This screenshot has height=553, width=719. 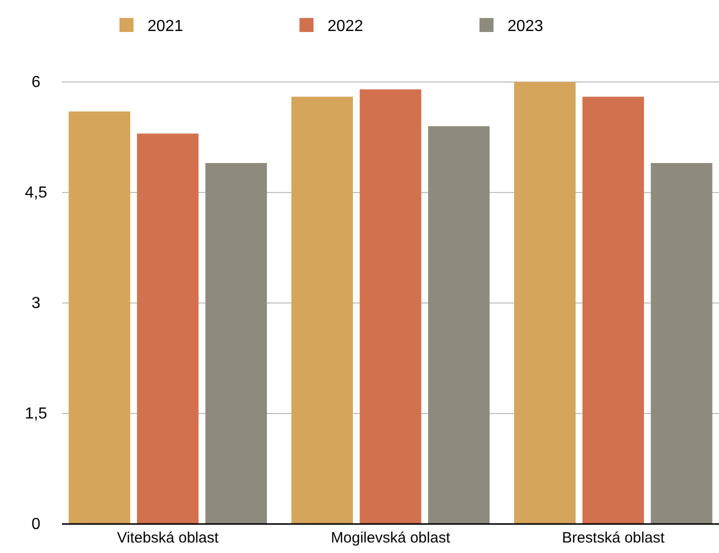 I want to click on x-tick-label: Brestská oblast, so click(x=614, y=538).